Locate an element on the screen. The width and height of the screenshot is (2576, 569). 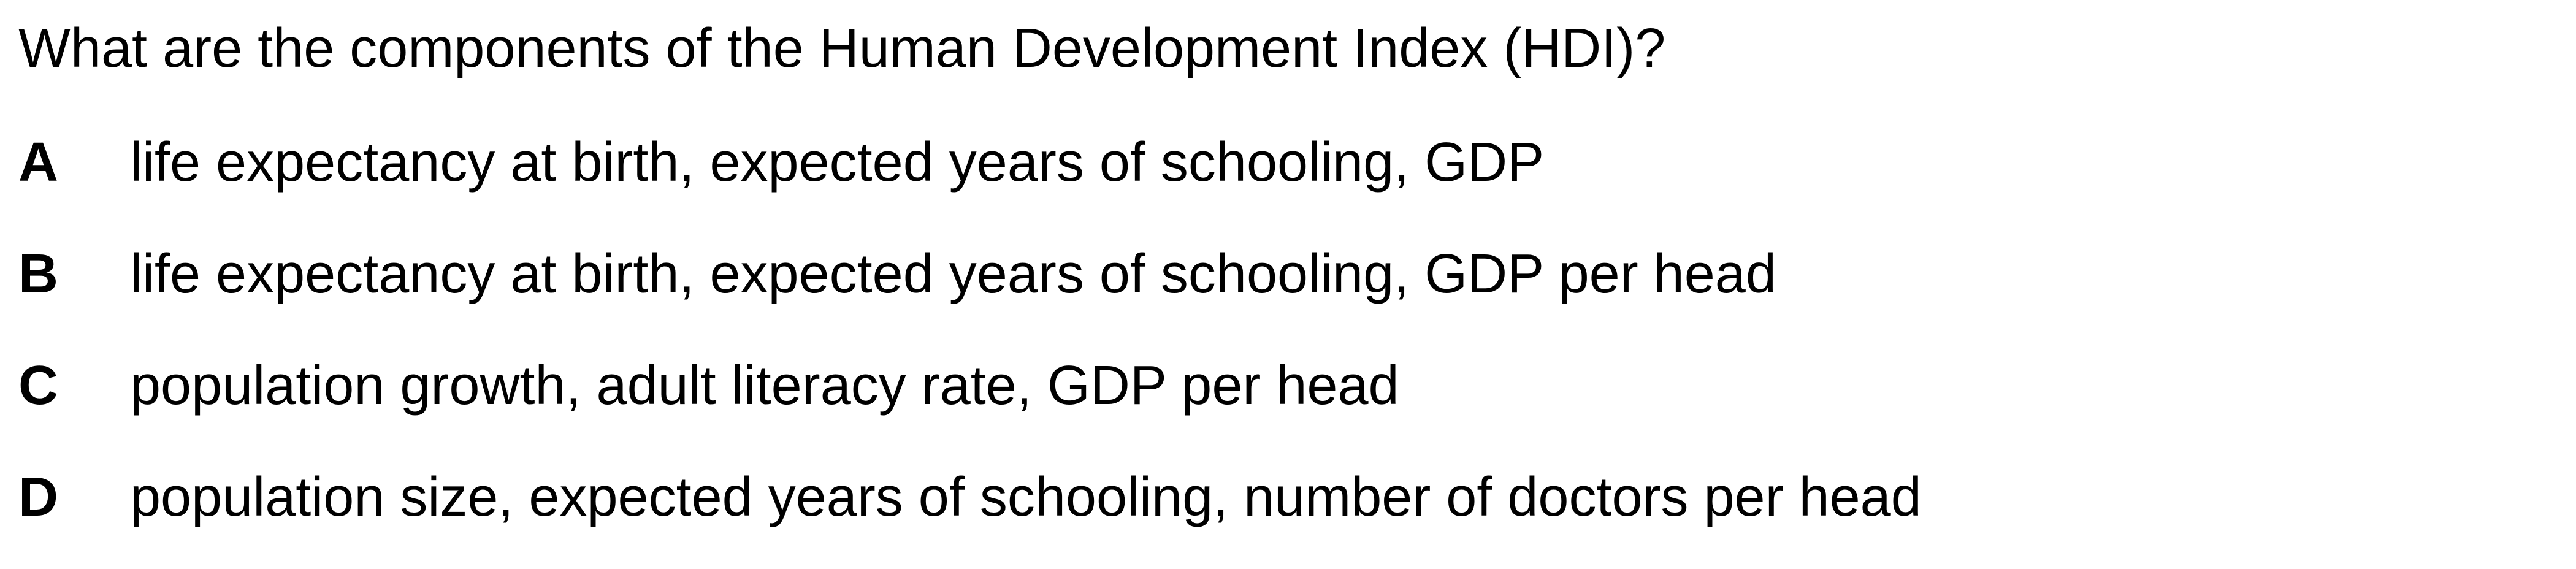
option-letter: C is located at coordinates (38, 385).